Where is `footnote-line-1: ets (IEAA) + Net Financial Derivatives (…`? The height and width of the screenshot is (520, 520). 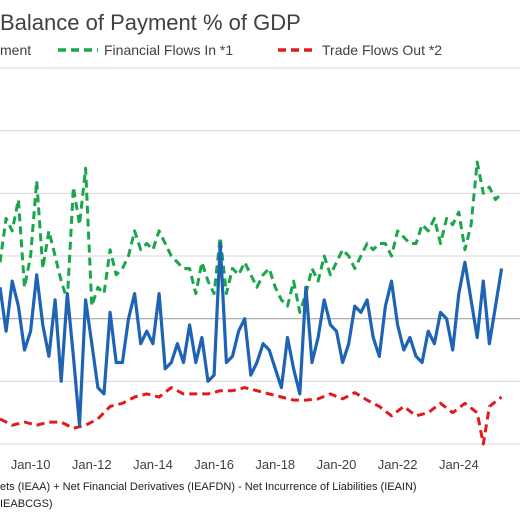
footnote-line-1: ets (IEAA) + Net Financial Derivatives (… is located at coordinates (208, 487).